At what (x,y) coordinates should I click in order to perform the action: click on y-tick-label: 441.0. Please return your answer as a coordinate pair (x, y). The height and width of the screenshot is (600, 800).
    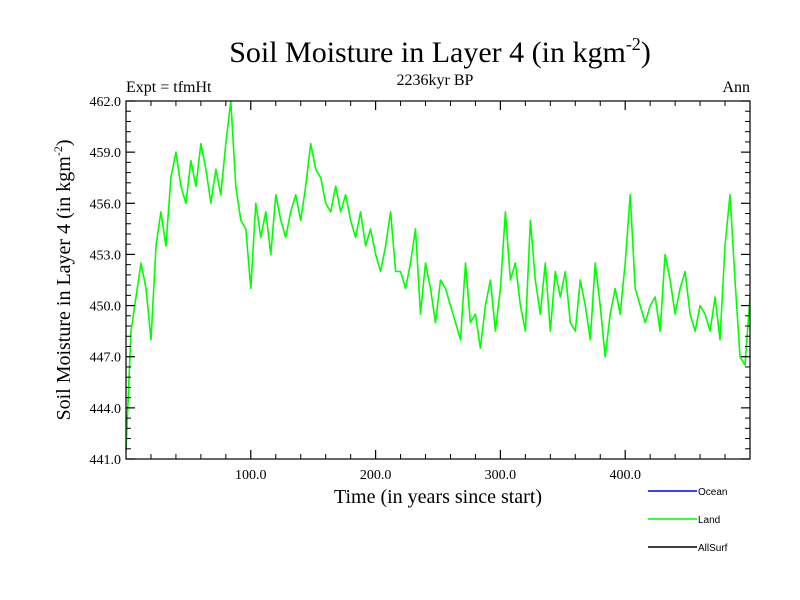
    Looking at the image, I should click on (106, 460).